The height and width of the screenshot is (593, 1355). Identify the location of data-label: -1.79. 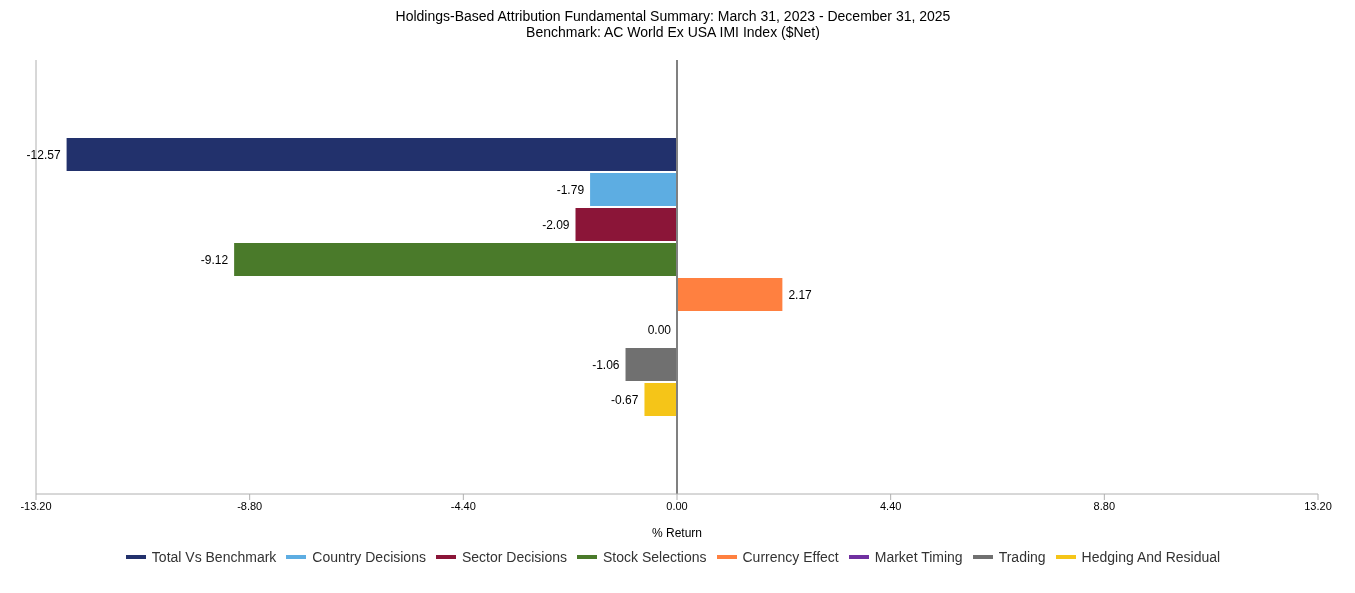
(570, 189).